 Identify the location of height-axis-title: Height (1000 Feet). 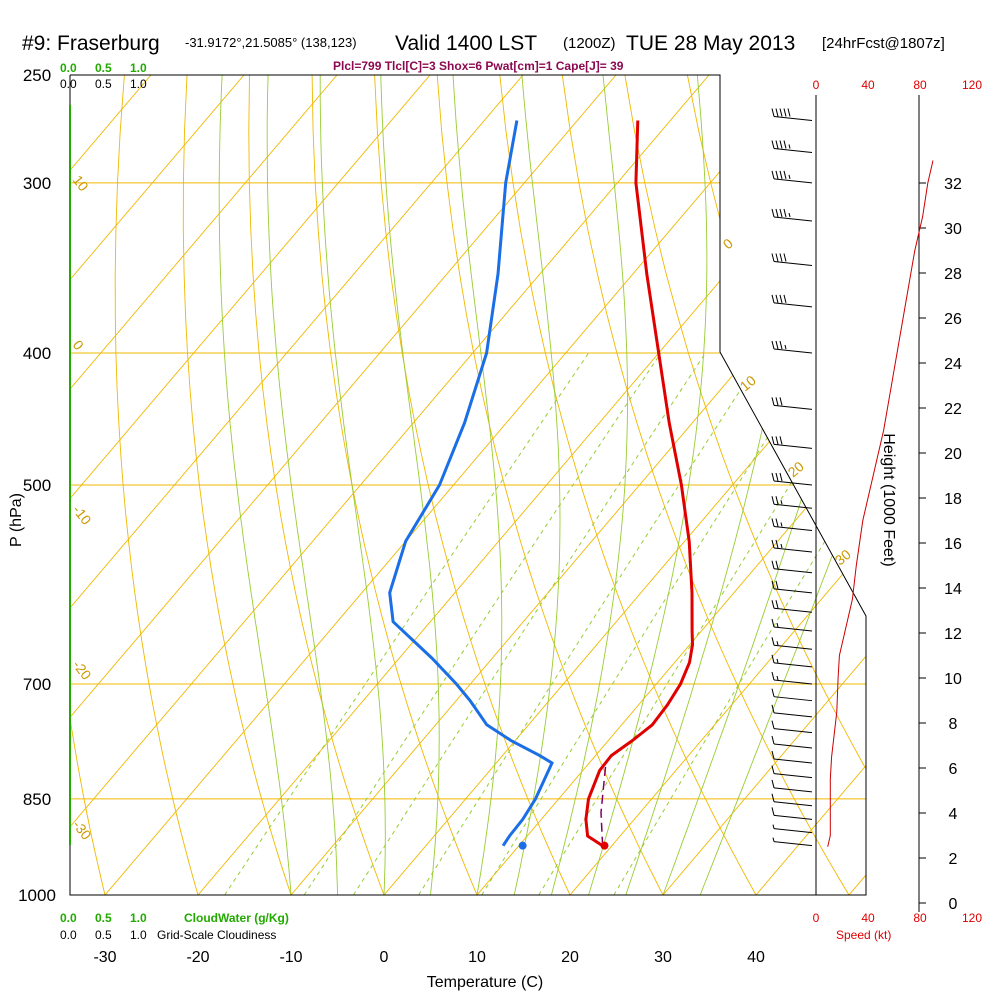
(888, 499).